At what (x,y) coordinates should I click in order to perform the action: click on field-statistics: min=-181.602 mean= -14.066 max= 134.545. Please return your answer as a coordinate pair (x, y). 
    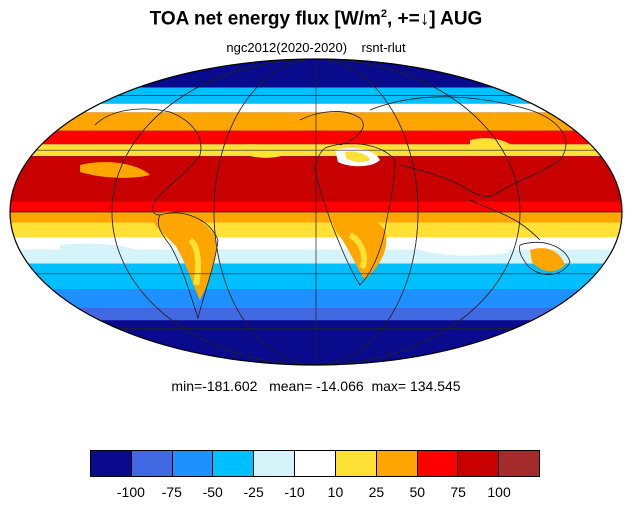
    Looking at the image, I should click on (316, 386).